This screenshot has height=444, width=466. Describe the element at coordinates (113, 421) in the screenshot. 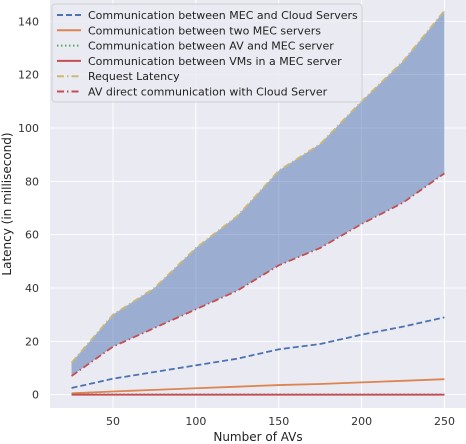

I see `x-tick-label: 50` at that location.